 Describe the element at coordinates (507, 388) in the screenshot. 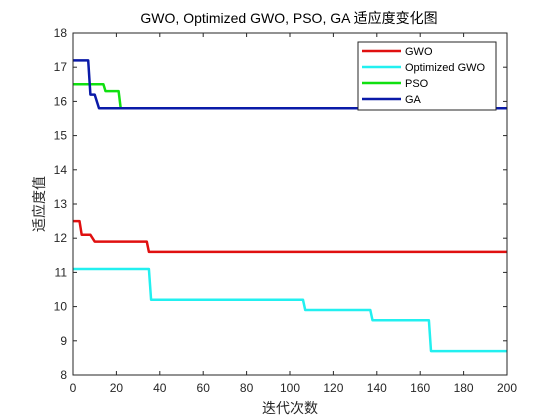

I see `x-tick-label: 200` at that location.